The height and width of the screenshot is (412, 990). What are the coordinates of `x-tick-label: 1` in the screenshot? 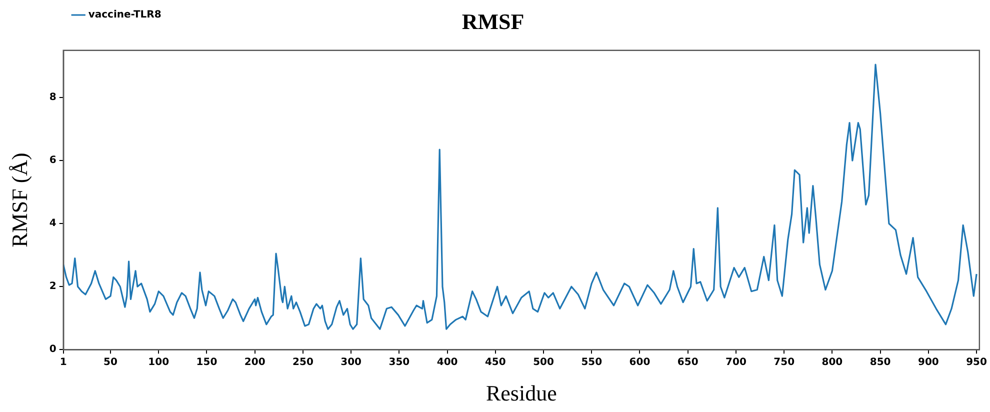 It's located at (63, 362).